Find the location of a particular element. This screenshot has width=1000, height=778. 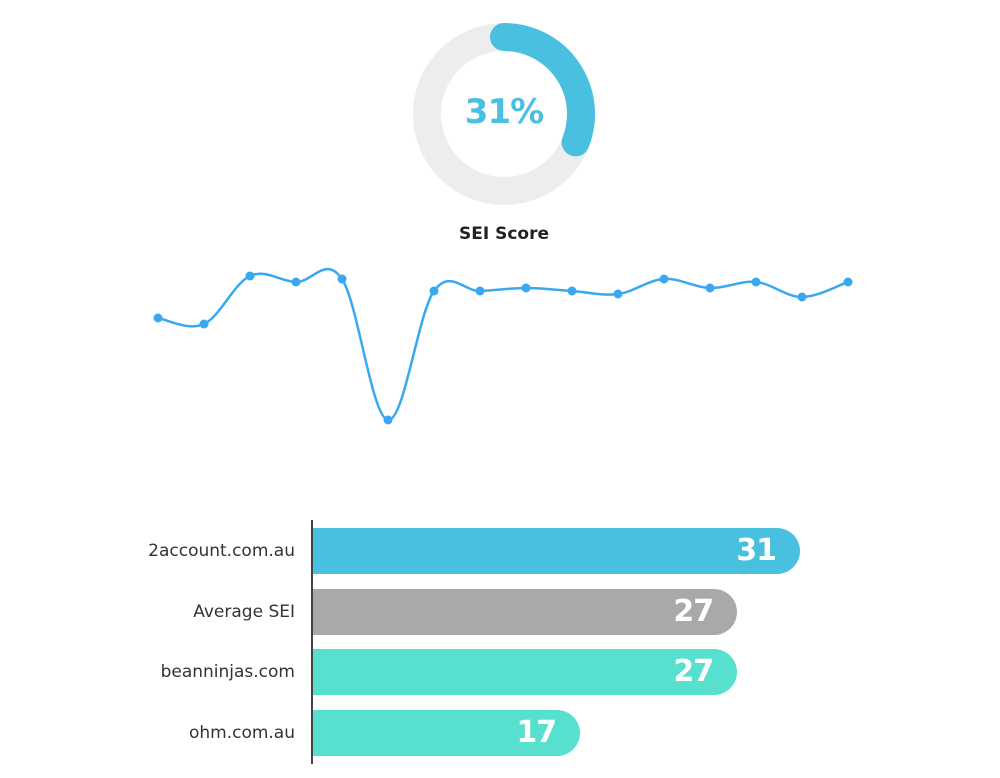

trend-line-chart is located at coordinates (503, 346).